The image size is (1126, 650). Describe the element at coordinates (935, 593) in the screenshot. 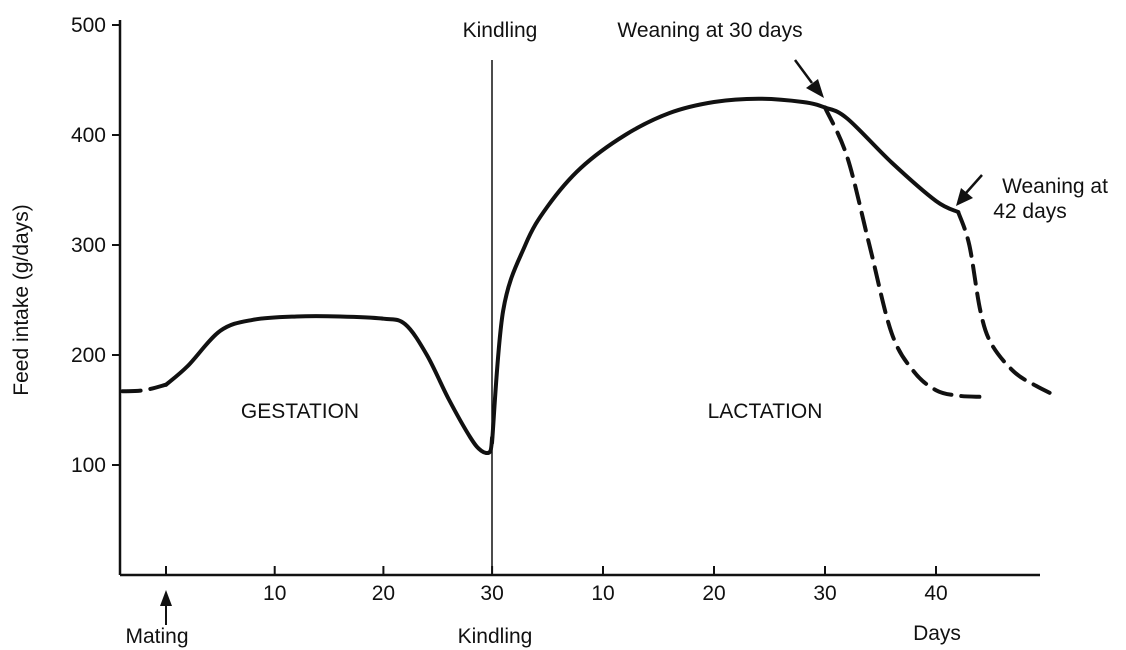

I see `x-tick-label-lactation: 40` at that location.